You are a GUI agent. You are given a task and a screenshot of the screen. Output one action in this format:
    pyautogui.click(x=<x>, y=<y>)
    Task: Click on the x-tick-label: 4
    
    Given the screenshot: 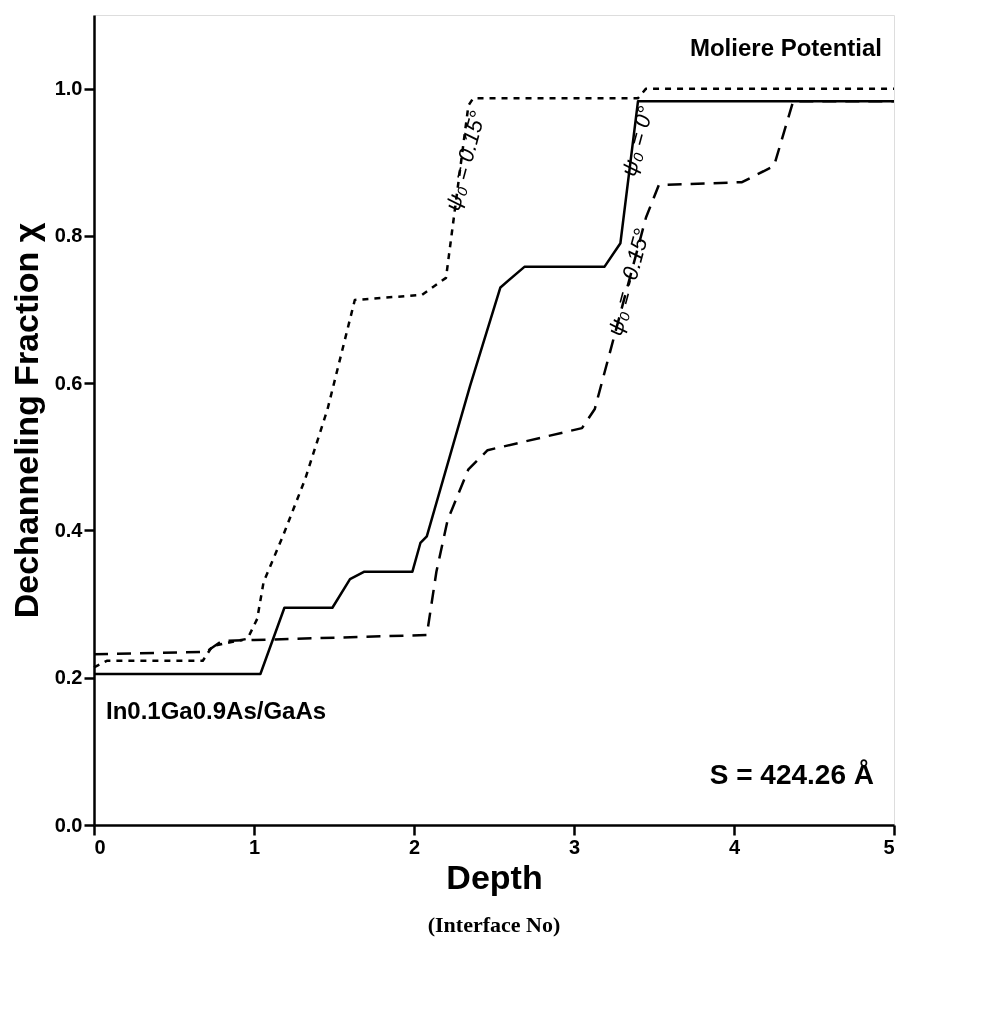 What is the action you would take?
    pyautogui.click(x=734, y=846)
    